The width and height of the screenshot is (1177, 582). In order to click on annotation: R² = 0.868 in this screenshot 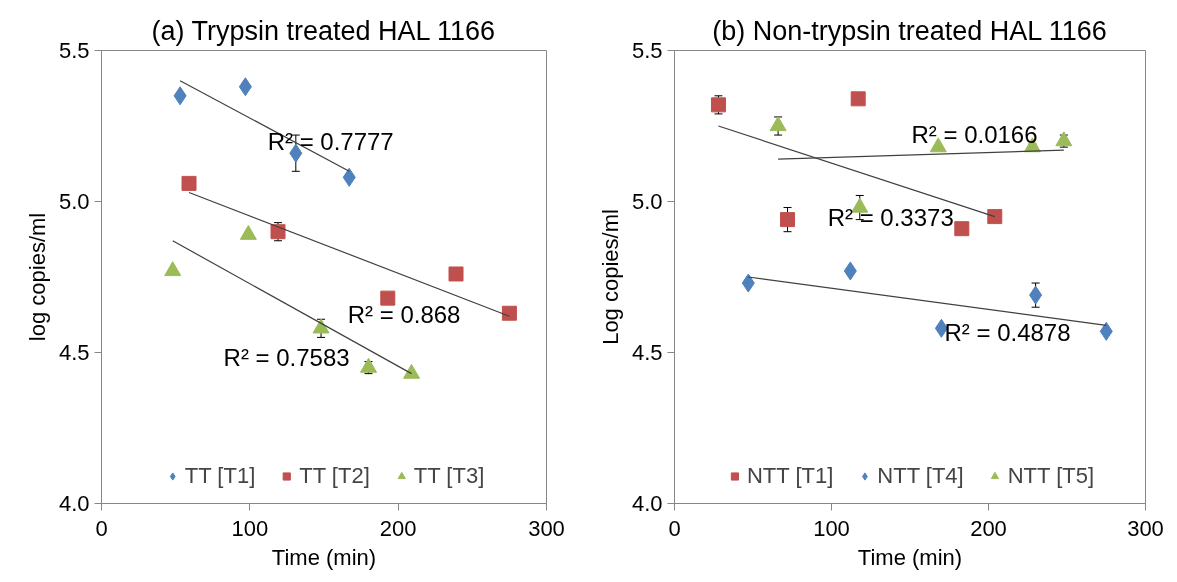, I will do `click(404, 315)`.